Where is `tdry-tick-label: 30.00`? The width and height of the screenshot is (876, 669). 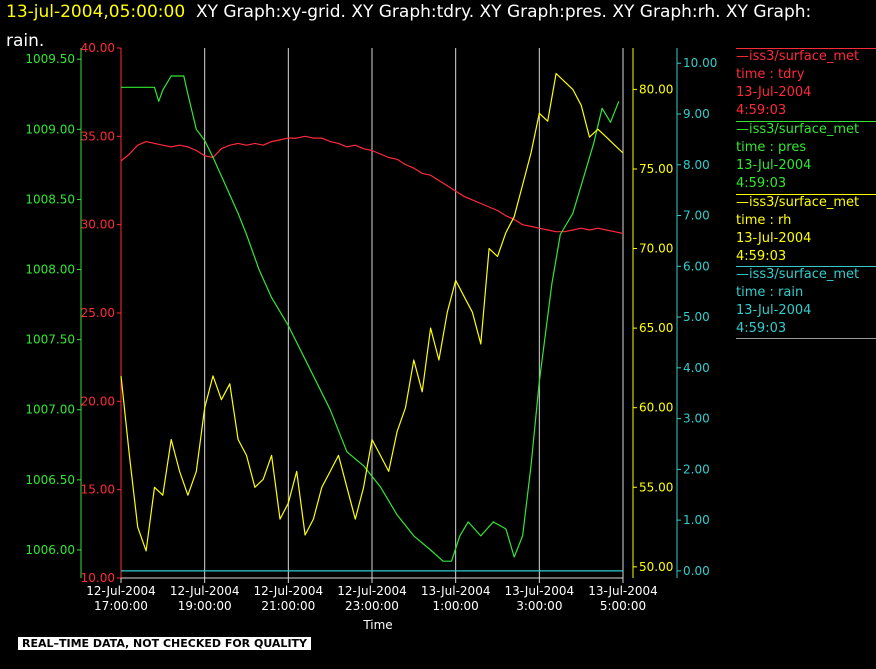
tdry-tick-label: 30.00 is located at coordinates (98, 225).